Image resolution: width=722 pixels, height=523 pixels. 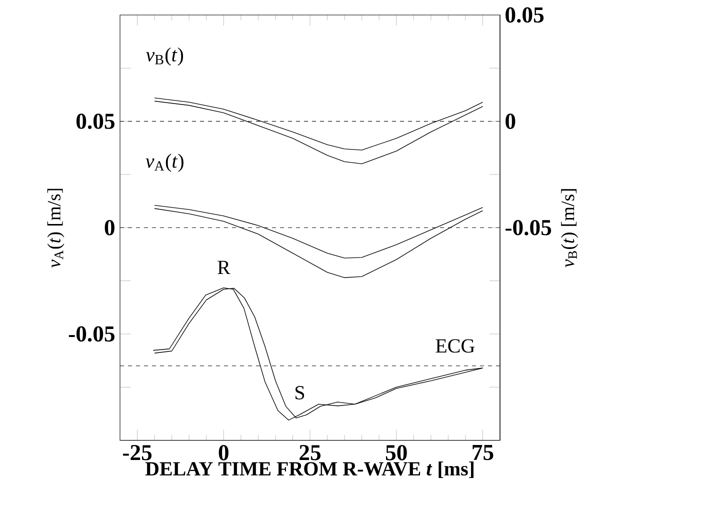 What do you see at coordinates (455, 346) in the screenshot?
I see `annotation: ECG` at bounding box center [455, 346].